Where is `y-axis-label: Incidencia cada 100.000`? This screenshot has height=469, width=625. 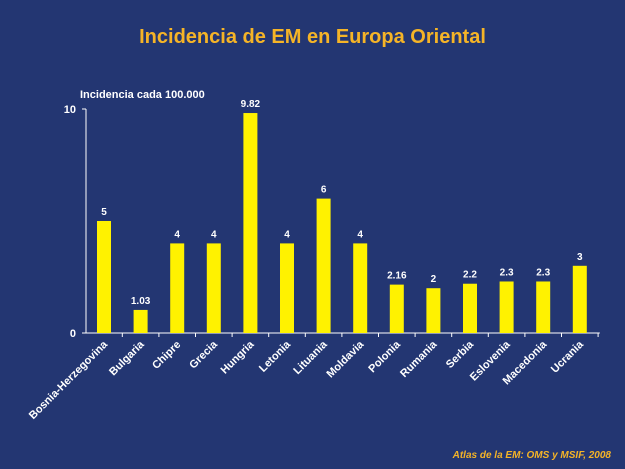
y-axis-label: Incidencia cada 100.000 is located at coordinates (142, 95).